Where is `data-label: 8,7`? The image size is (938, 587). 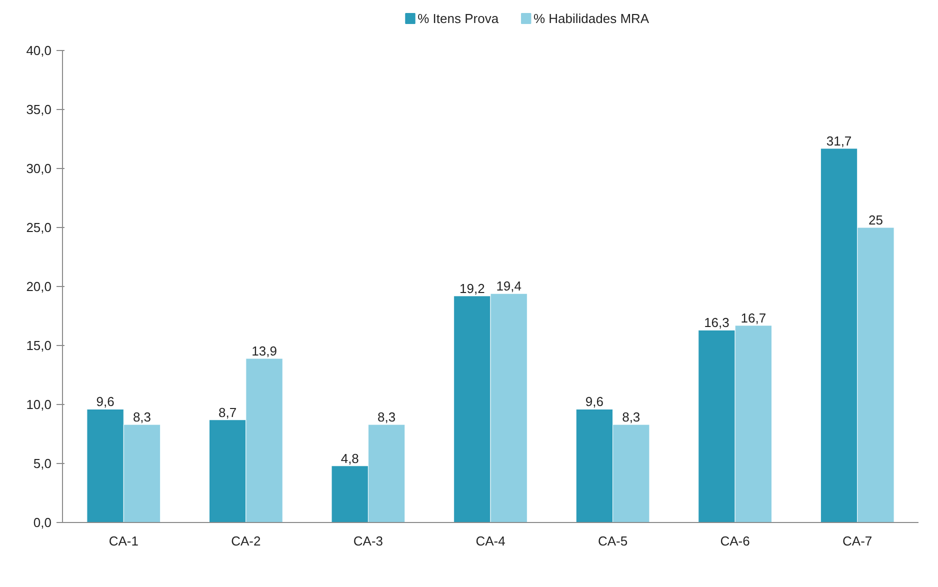
data-label: 8,7 is located at coordinates (227, 412).